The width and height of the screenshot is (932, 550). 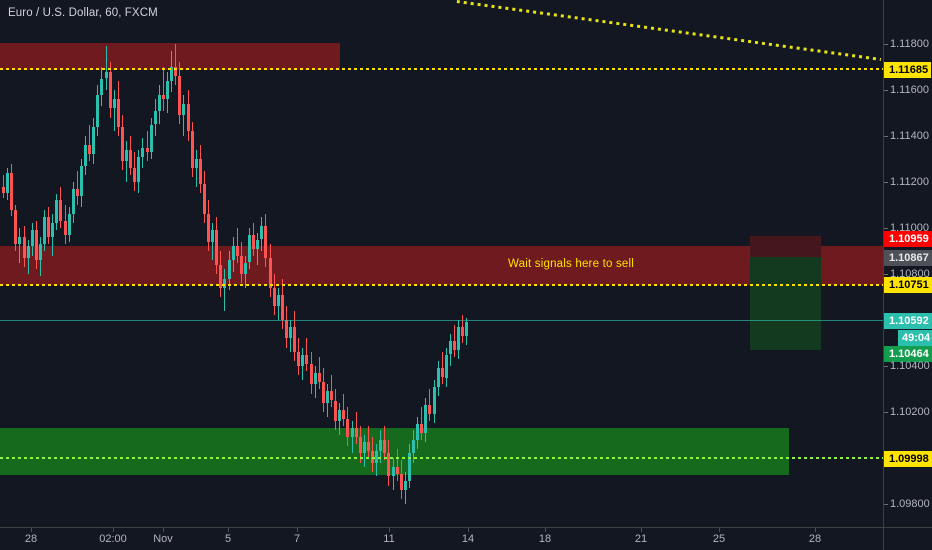 What do you see at coordinates (719, 539) in the screenshot?
I see `time-axis-label: 25` at bounding box center [719, 539].